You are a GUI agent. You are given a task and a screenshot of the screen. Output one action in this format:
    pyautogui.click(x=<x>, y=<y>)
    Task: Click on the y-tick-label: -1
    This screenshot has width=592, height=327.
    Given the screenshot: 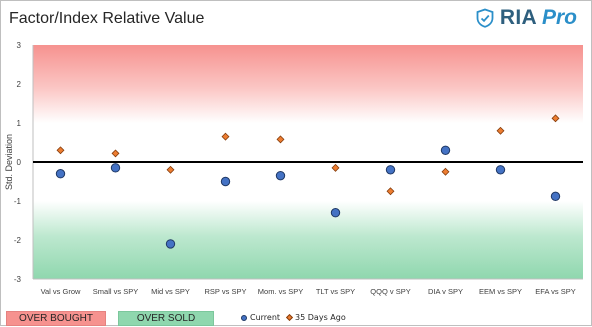 What is the action you would take?
    pyautogui.click(x=18, y=201)
    